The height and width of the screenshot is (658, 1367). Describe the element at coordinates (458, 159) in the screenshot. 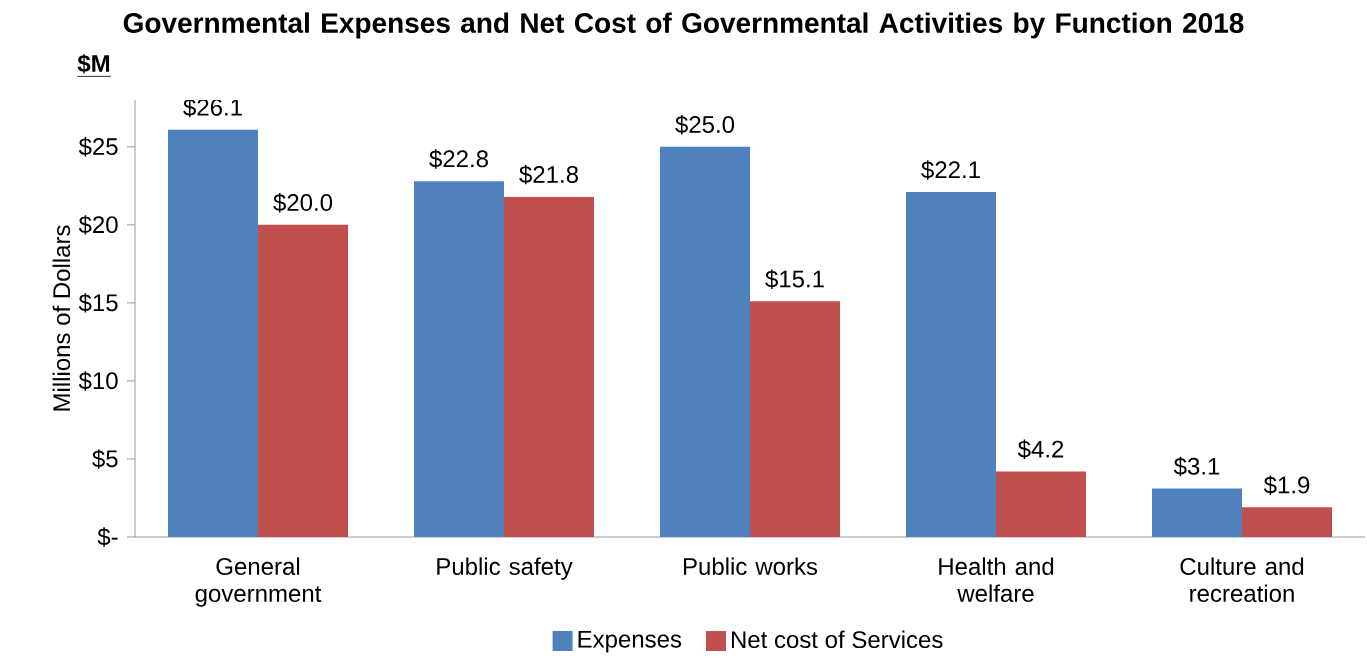

I see `data-label: $22.8` at that location.